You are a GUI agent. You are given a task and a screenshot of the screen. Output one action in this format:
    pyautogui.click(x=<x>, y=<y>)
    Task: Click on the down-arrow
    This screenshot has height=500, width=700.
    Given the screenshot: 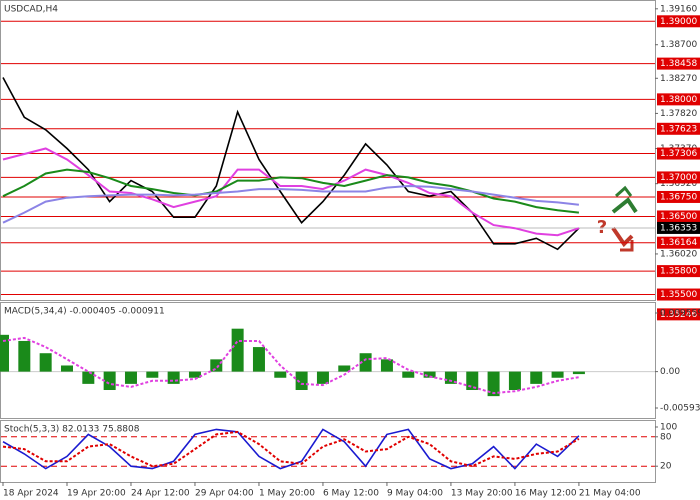 What is the action you would take?
    pyautogui.click(x=622, y=237)
    